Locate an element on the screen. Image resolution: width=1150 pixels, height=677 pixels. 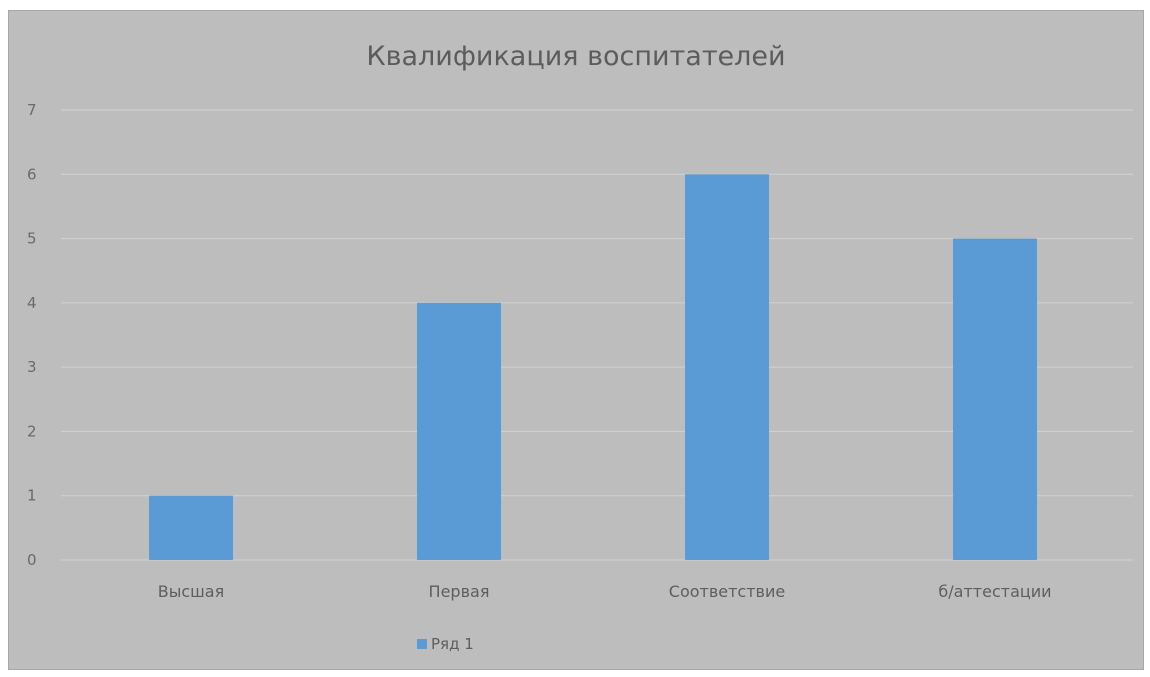
x-category-label: Высшая is located at coordinates (191, 591).